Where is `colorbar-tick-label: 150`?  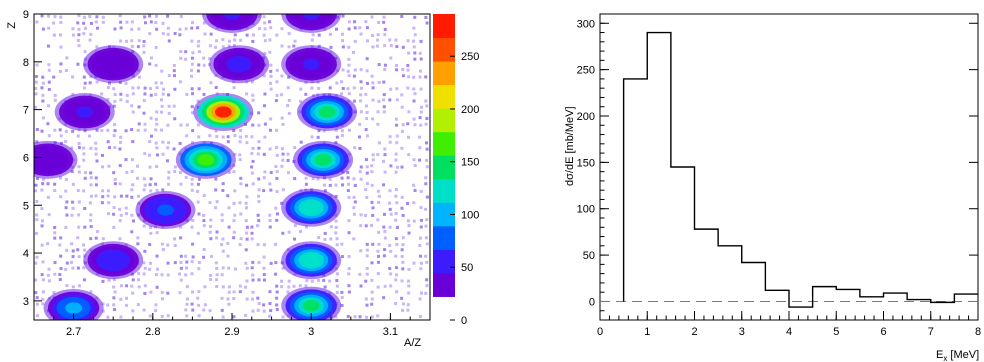
colorbar-tick-label: 150 is located at coordinates (470, 163).